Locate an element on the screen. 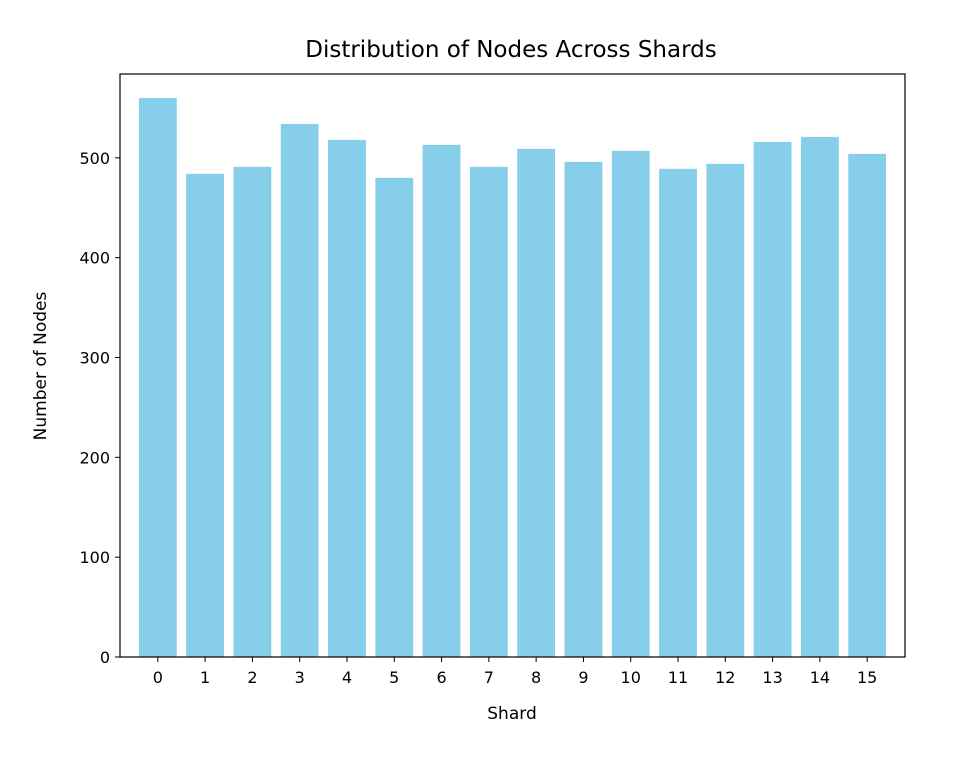 This screenshot has height=758, width=973. x-tick-label: 10 is located at coordinates (631, 677).